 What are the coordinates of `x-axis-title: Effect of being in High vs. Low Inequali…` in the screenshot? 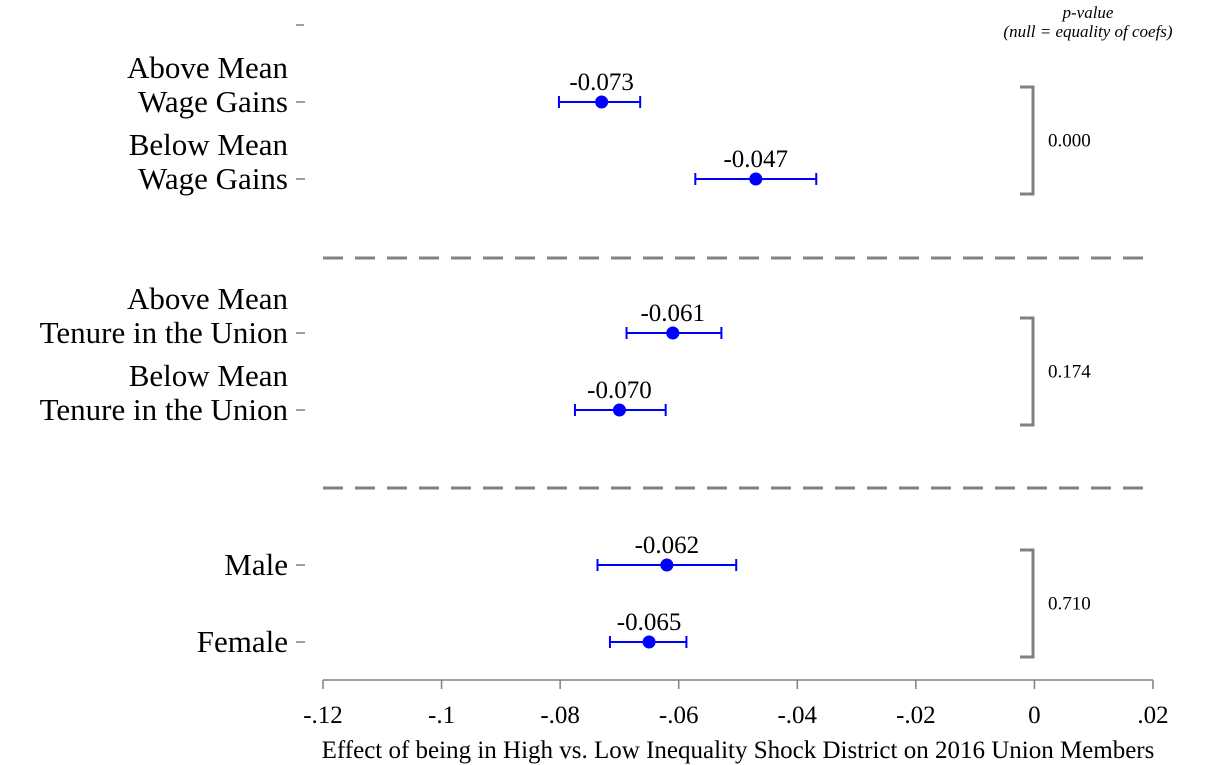 It's located at (738, 750).